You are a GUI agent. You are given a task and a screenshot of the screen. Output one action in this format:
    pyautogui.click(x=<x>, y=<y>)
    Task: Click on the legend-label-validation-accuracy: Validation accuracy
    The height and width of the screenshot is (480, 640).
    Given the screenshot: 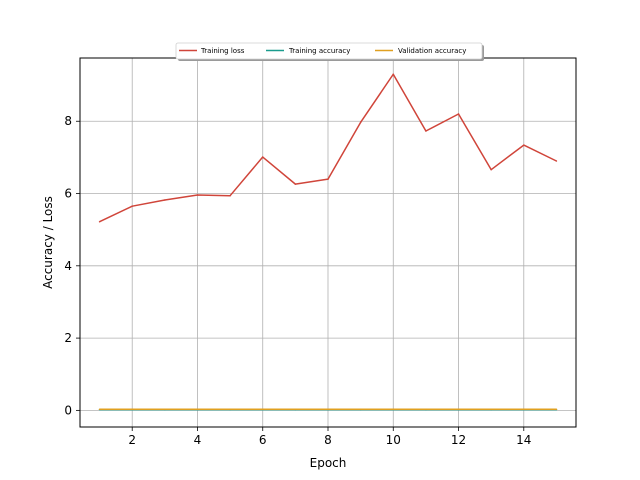 What is the action you would take?
    pyautogui.click(x=432, y=51)
    